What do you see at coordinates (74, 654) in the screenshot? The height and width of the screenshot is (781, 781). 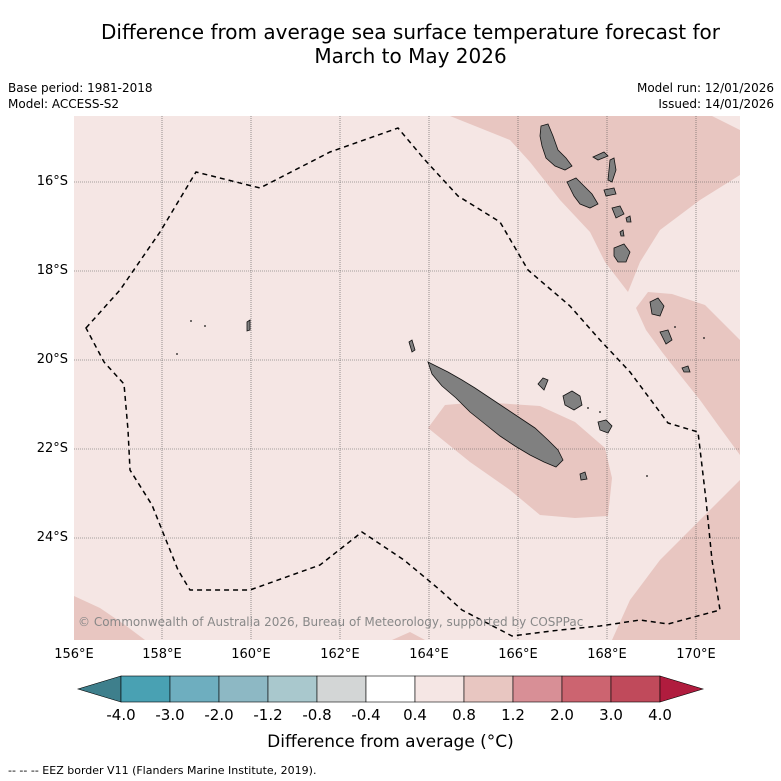 I see `lon-label-156e: 156°E` at bounding box center [74, 654].